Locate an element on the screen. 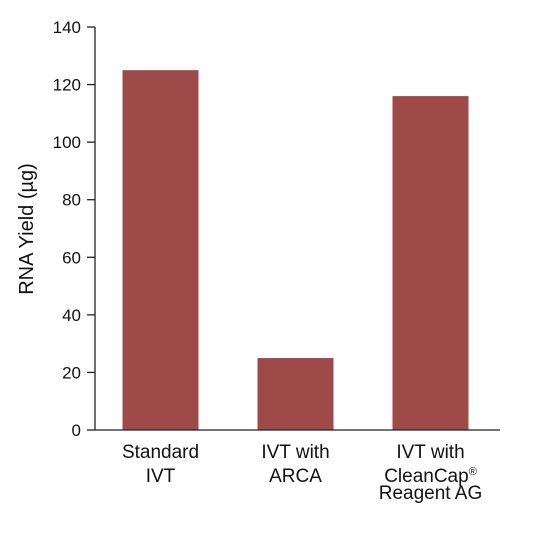 The image size is (534, 534). y-tick-label: 40 is located at coordinates (71, 315).